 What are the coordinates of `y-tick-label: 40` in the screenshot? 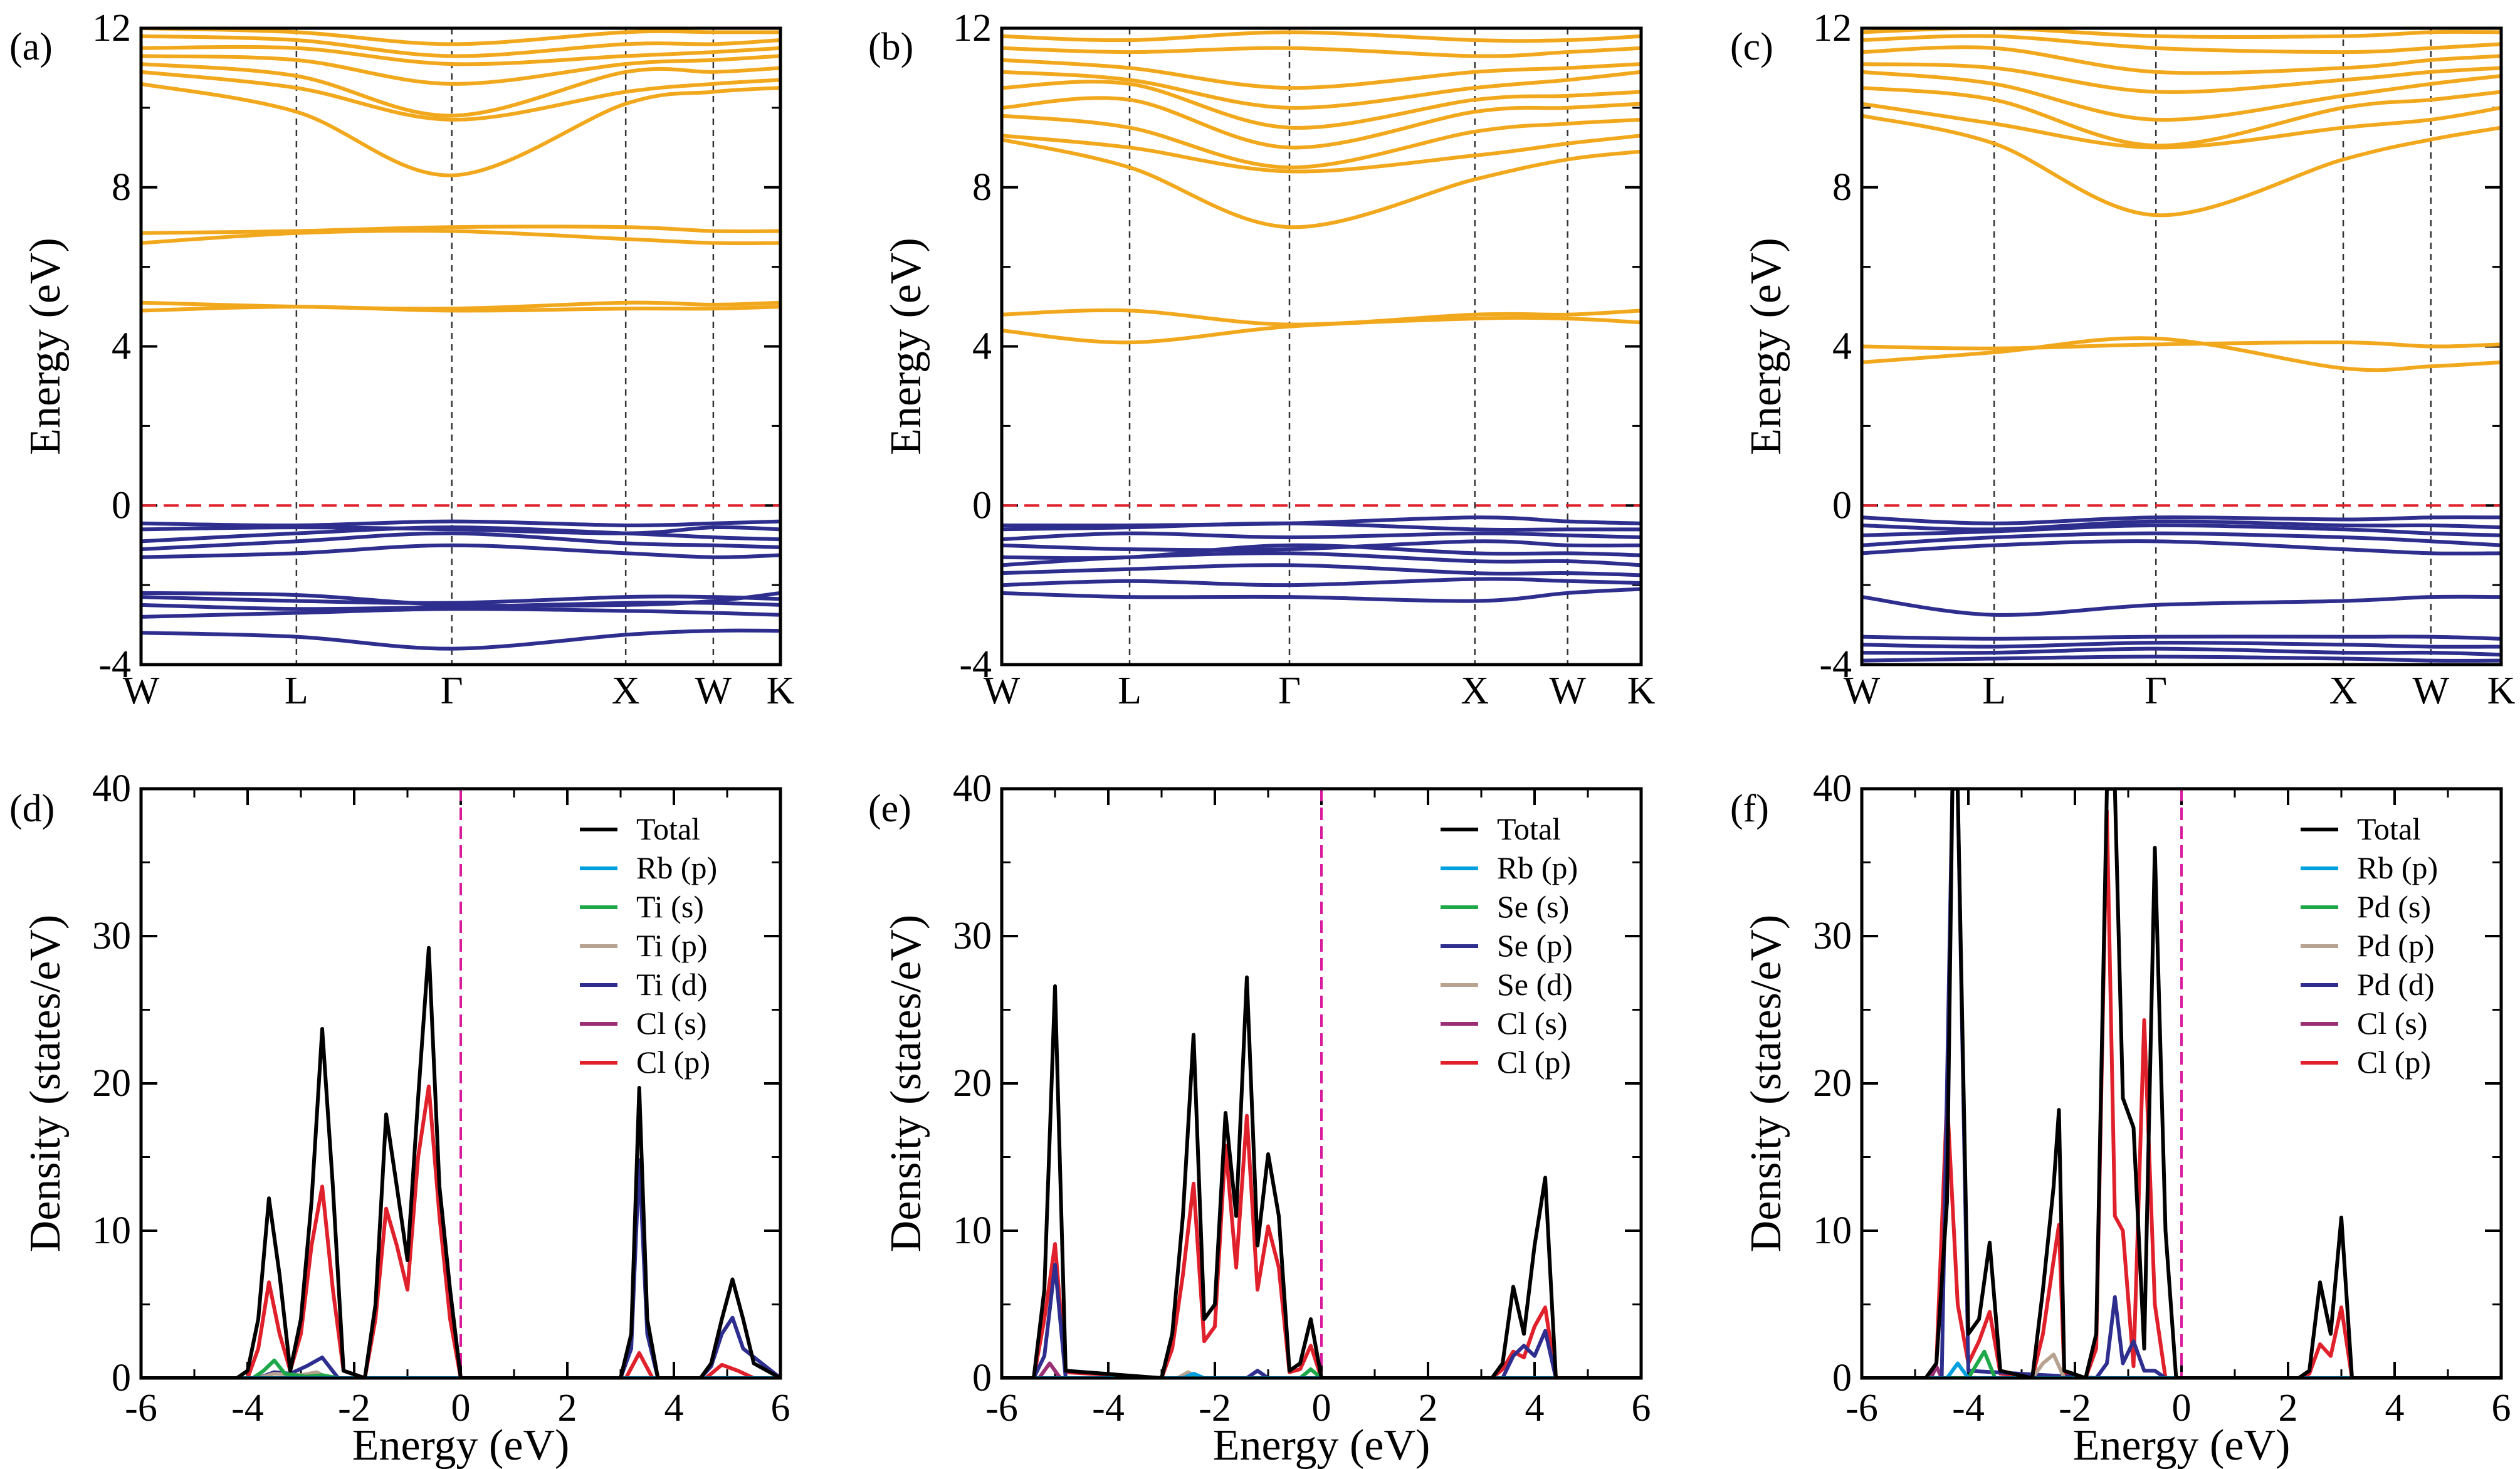 It's located at (973, 788).